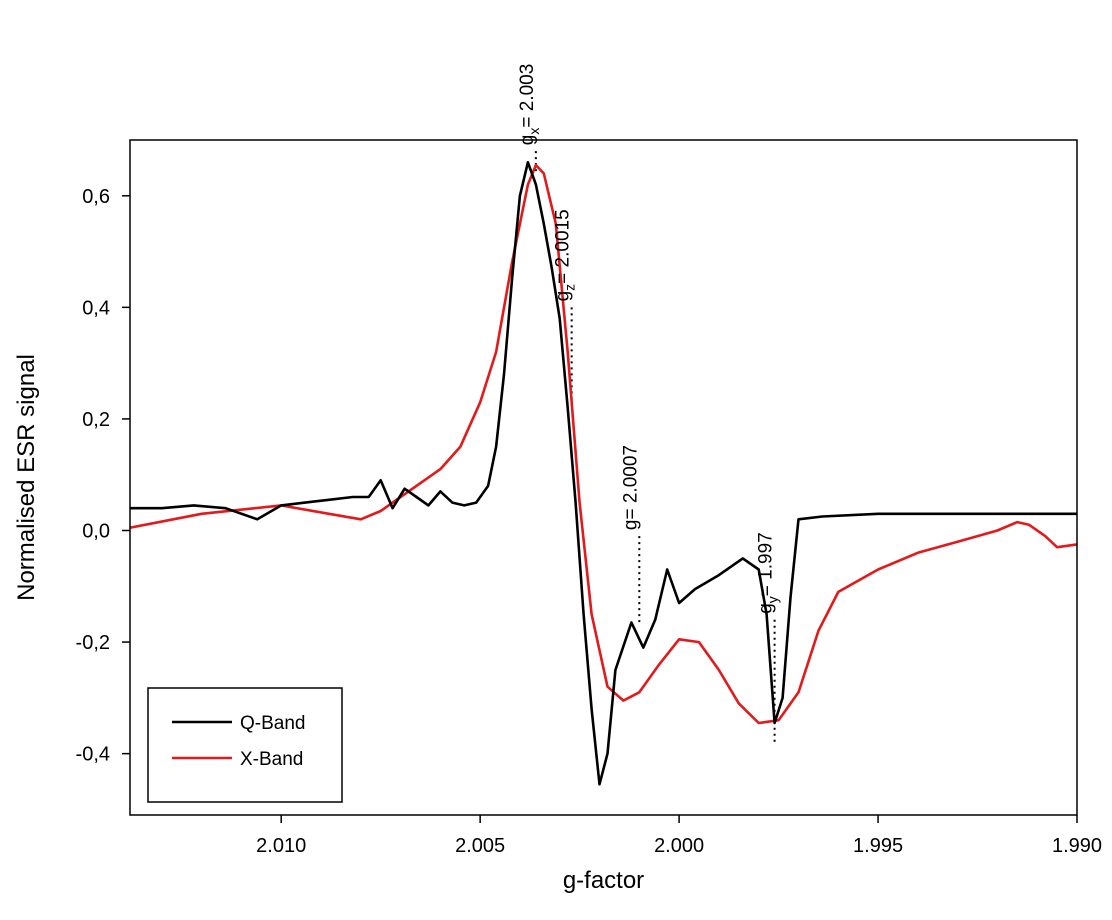 This screenshot has height=920, width=1112. What do you see at coordinates (878, 846) in the screenshot?
I see `x-tick-label: 1.995` at bounding box center [878, 846].